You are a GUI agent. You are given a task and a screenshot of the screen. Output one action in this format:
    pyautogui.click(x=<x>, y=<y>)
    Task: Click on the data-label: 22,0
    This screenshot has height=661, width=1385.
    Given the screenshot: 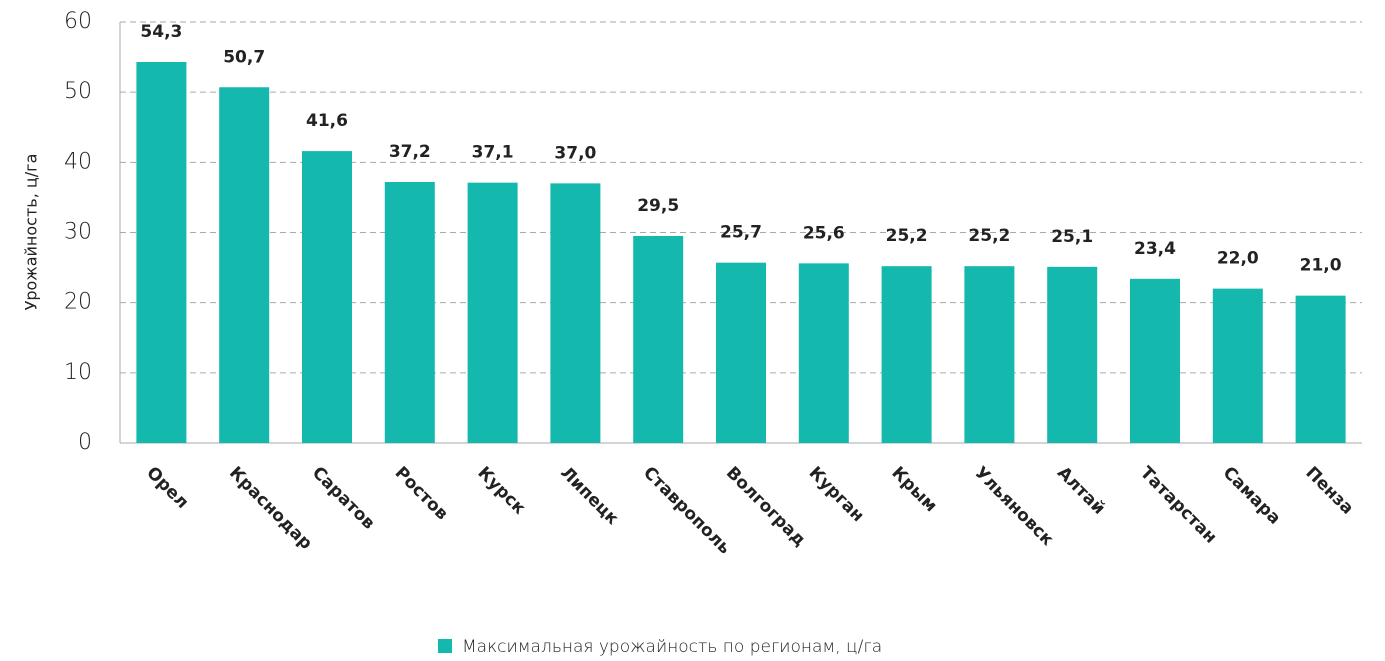 What is the action you would take?
    pyautogui.click(x=1238, y=259)
    